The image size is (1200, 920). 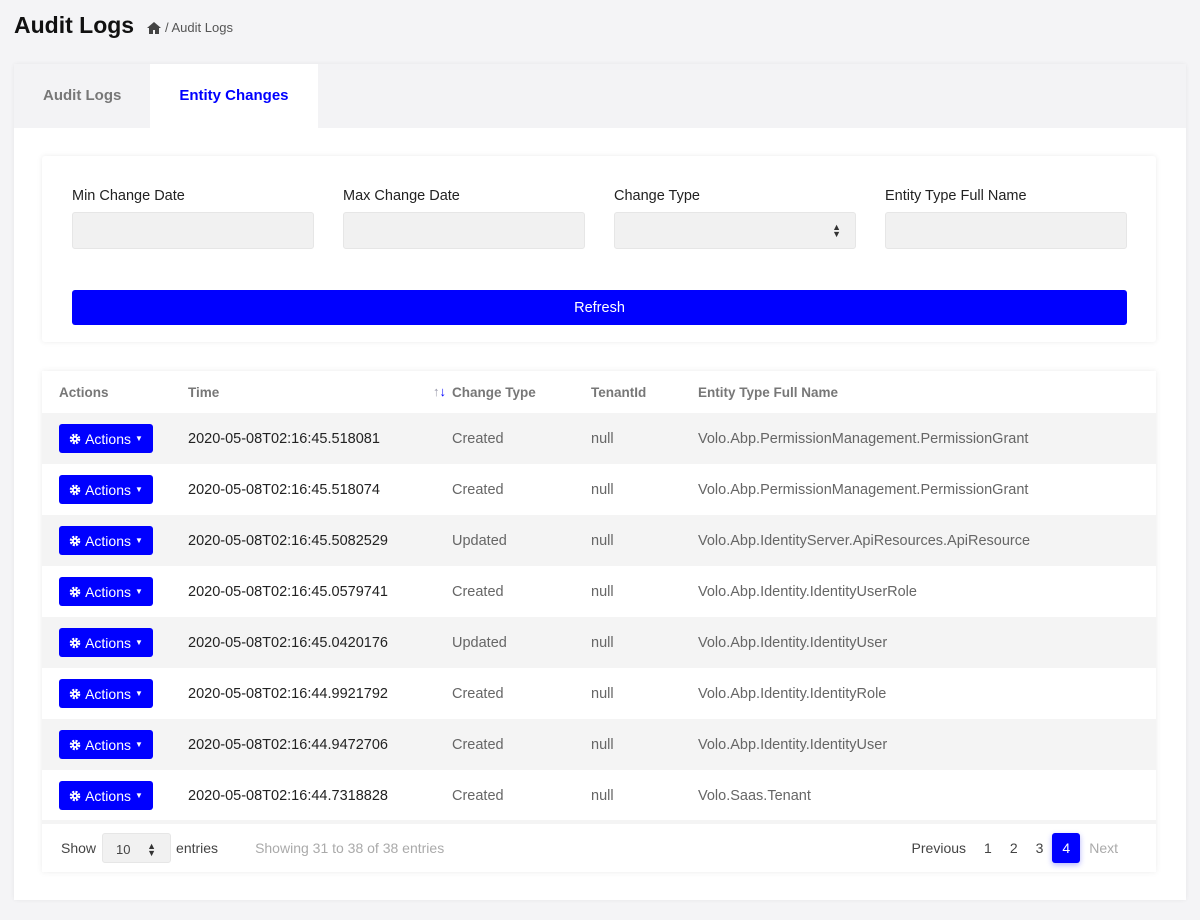 I want to click on cell-time: 2020-05-08T02:16:45.5082529, so click(x=288, y=540).